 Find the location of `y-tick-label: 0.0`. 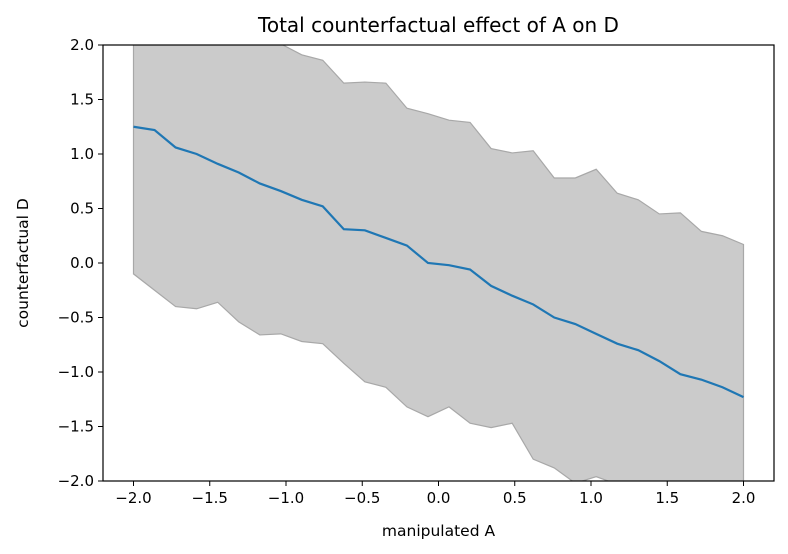

y-tick-label: 0.0 is located at coordinates (82, 263).